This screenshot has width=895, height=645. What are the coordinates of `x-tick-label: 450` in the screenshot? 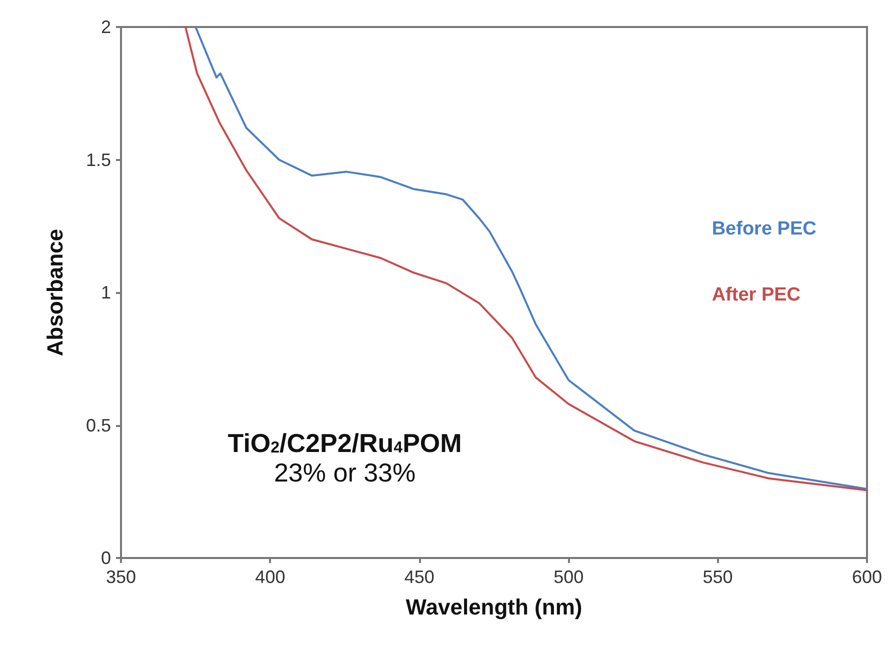 It's located at (419, 577).